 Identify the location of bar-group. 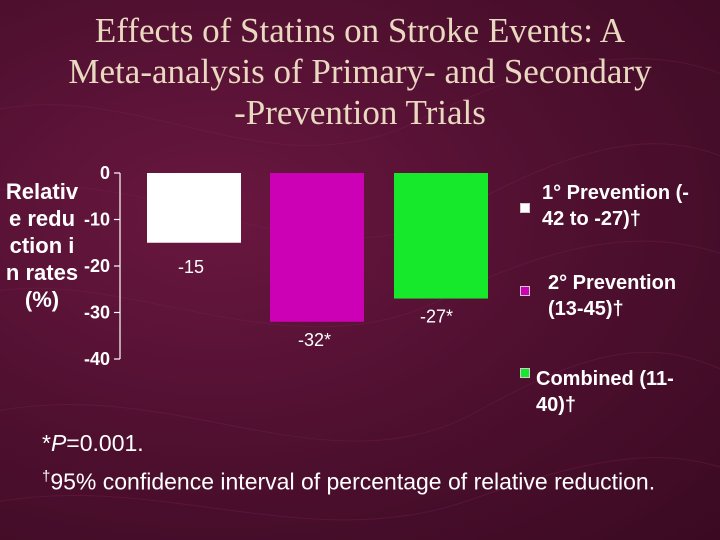
(317, 247).